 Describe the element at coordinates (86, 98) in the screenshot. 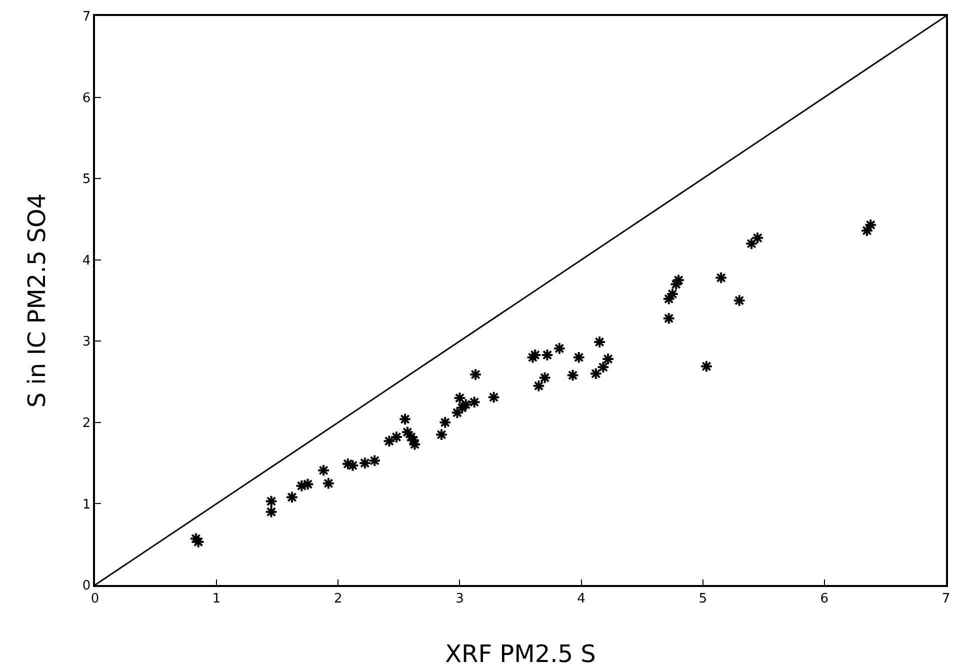

I see `y-tick-label: 6` at that location.